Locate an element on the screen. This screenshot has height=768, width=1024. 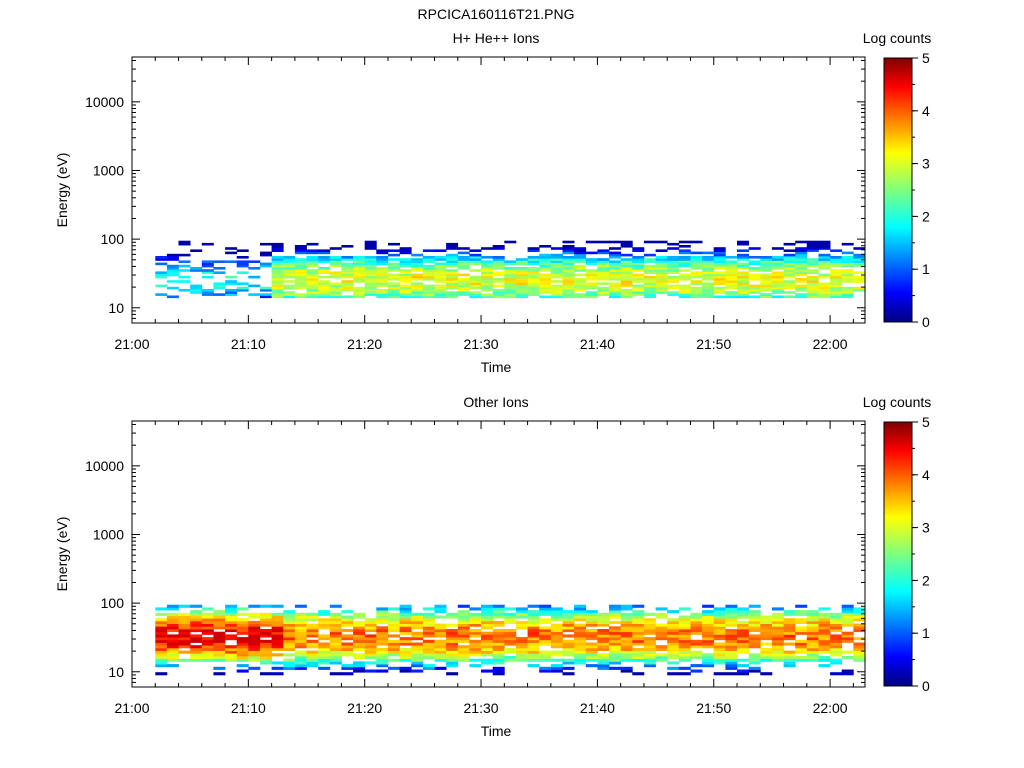
x-tick-label: 21:20 is located at coordinates (364, 344).